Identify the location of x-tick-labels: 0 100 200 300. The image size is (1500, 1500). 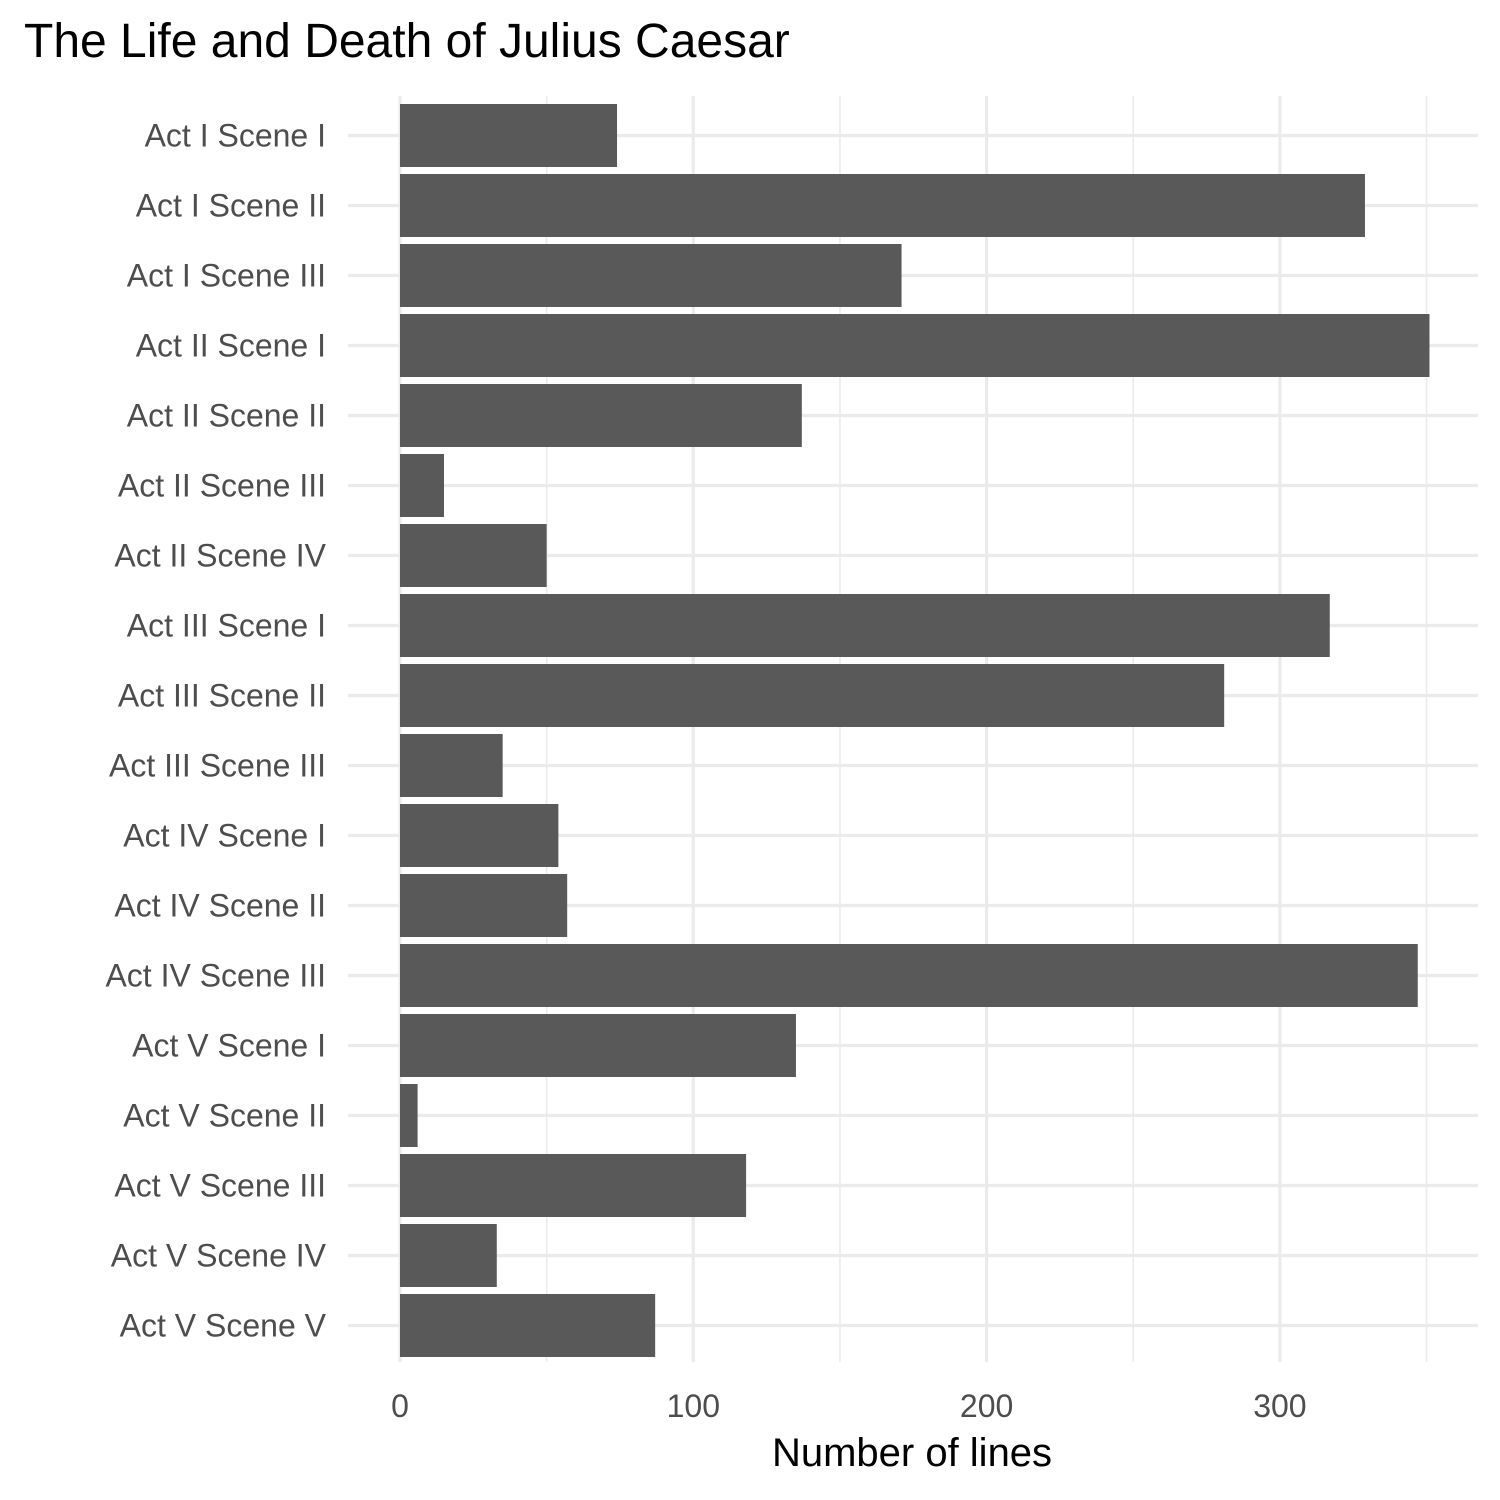
(848, 1406).